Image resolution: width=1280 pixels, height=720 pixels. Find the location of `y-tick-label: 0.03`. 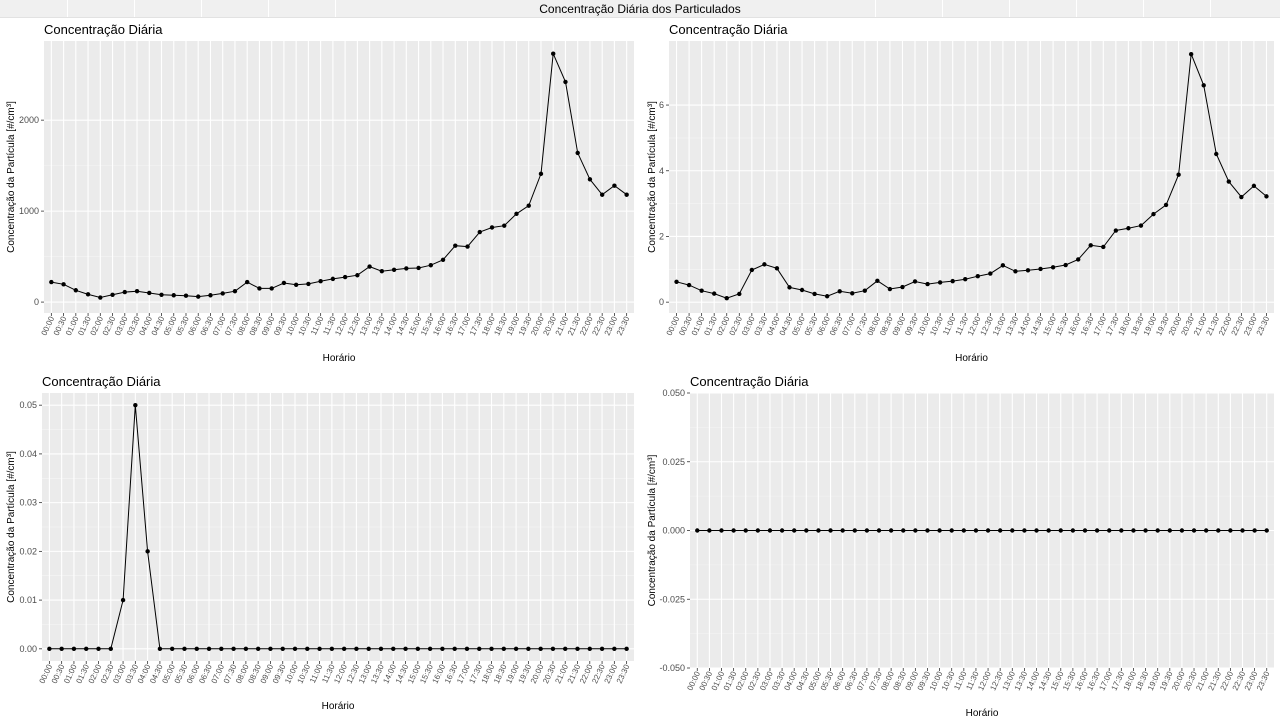

y-tick-label: 0.03 is located at coordinates (28, 503).